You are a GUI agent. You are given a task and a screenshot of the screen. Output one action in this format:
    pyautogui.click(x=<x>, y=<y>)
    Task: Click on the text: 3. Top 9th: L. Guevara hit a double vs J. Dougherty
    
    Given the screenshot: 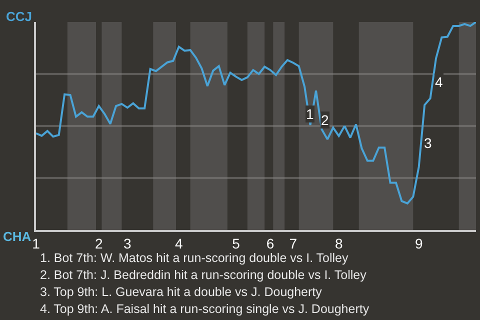 What is the action you would take?
    pyautogui.click(x=181, y=292)
    